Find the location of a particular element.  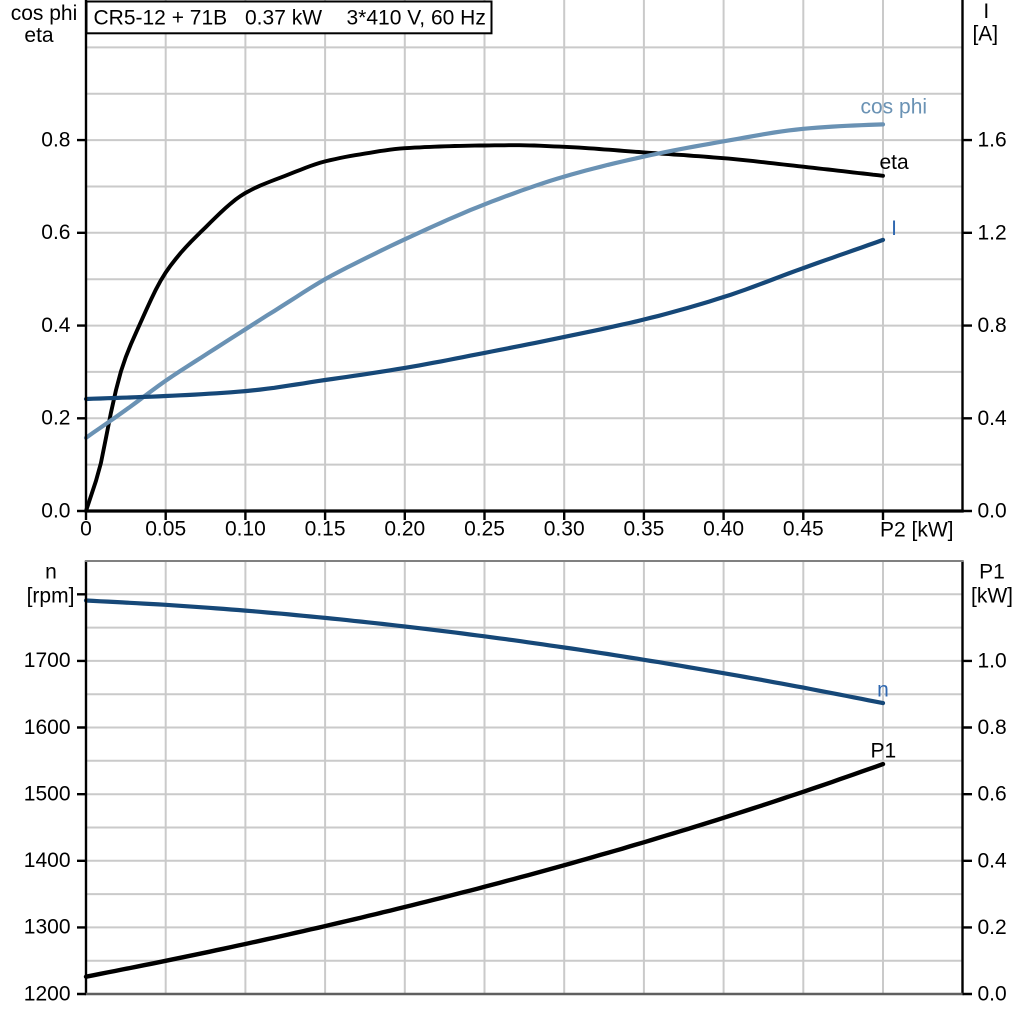

svg-text: 1400 is located at coordinates (47, 860).